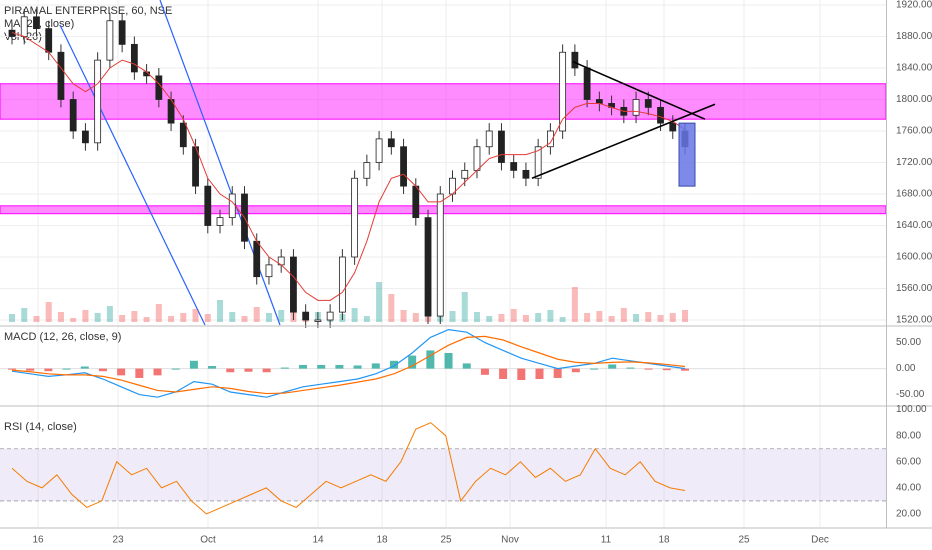 The width and height of the screenshot is (932, 550). What do you see at coordinates (914, 5) in the screenshot?
I see `price-tick-label: 1920.00` at bounding box center [914, 5].